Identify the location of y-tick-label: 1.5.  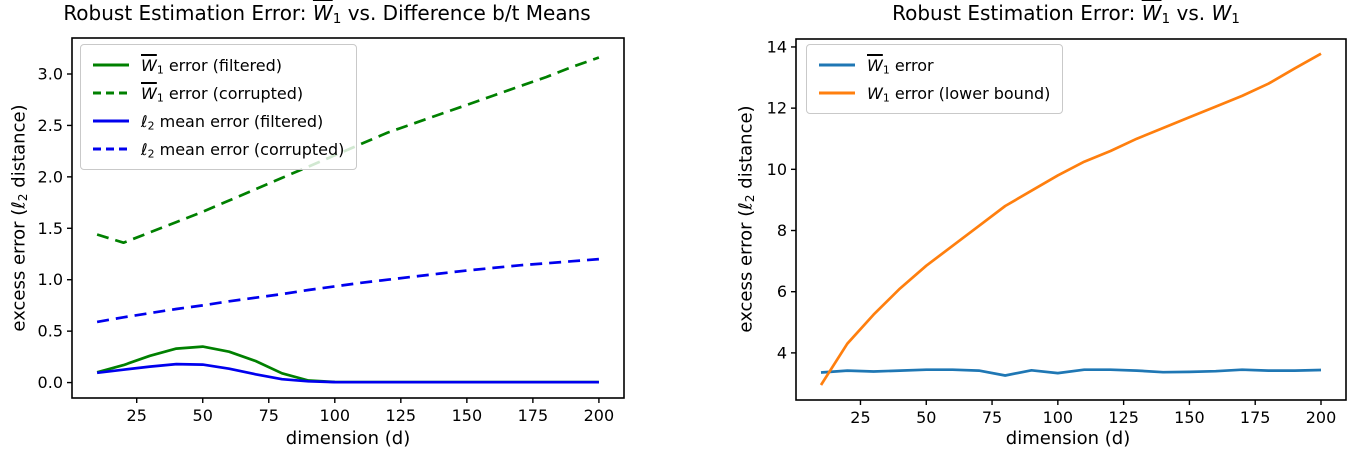
(50, 228).